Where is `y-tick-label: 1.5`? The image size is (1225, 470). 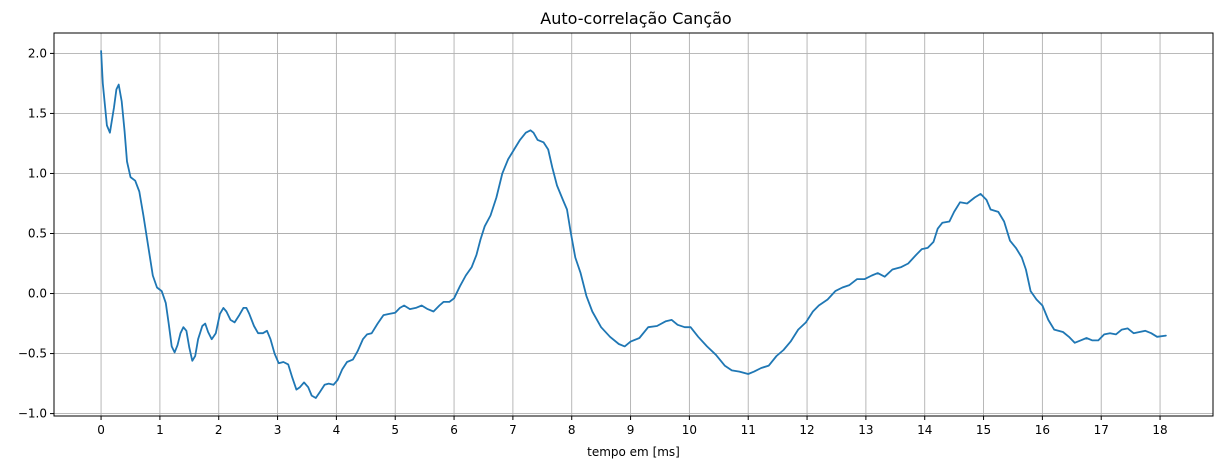
y-tick-label: 1.5 is located at coordinates (37, 113).